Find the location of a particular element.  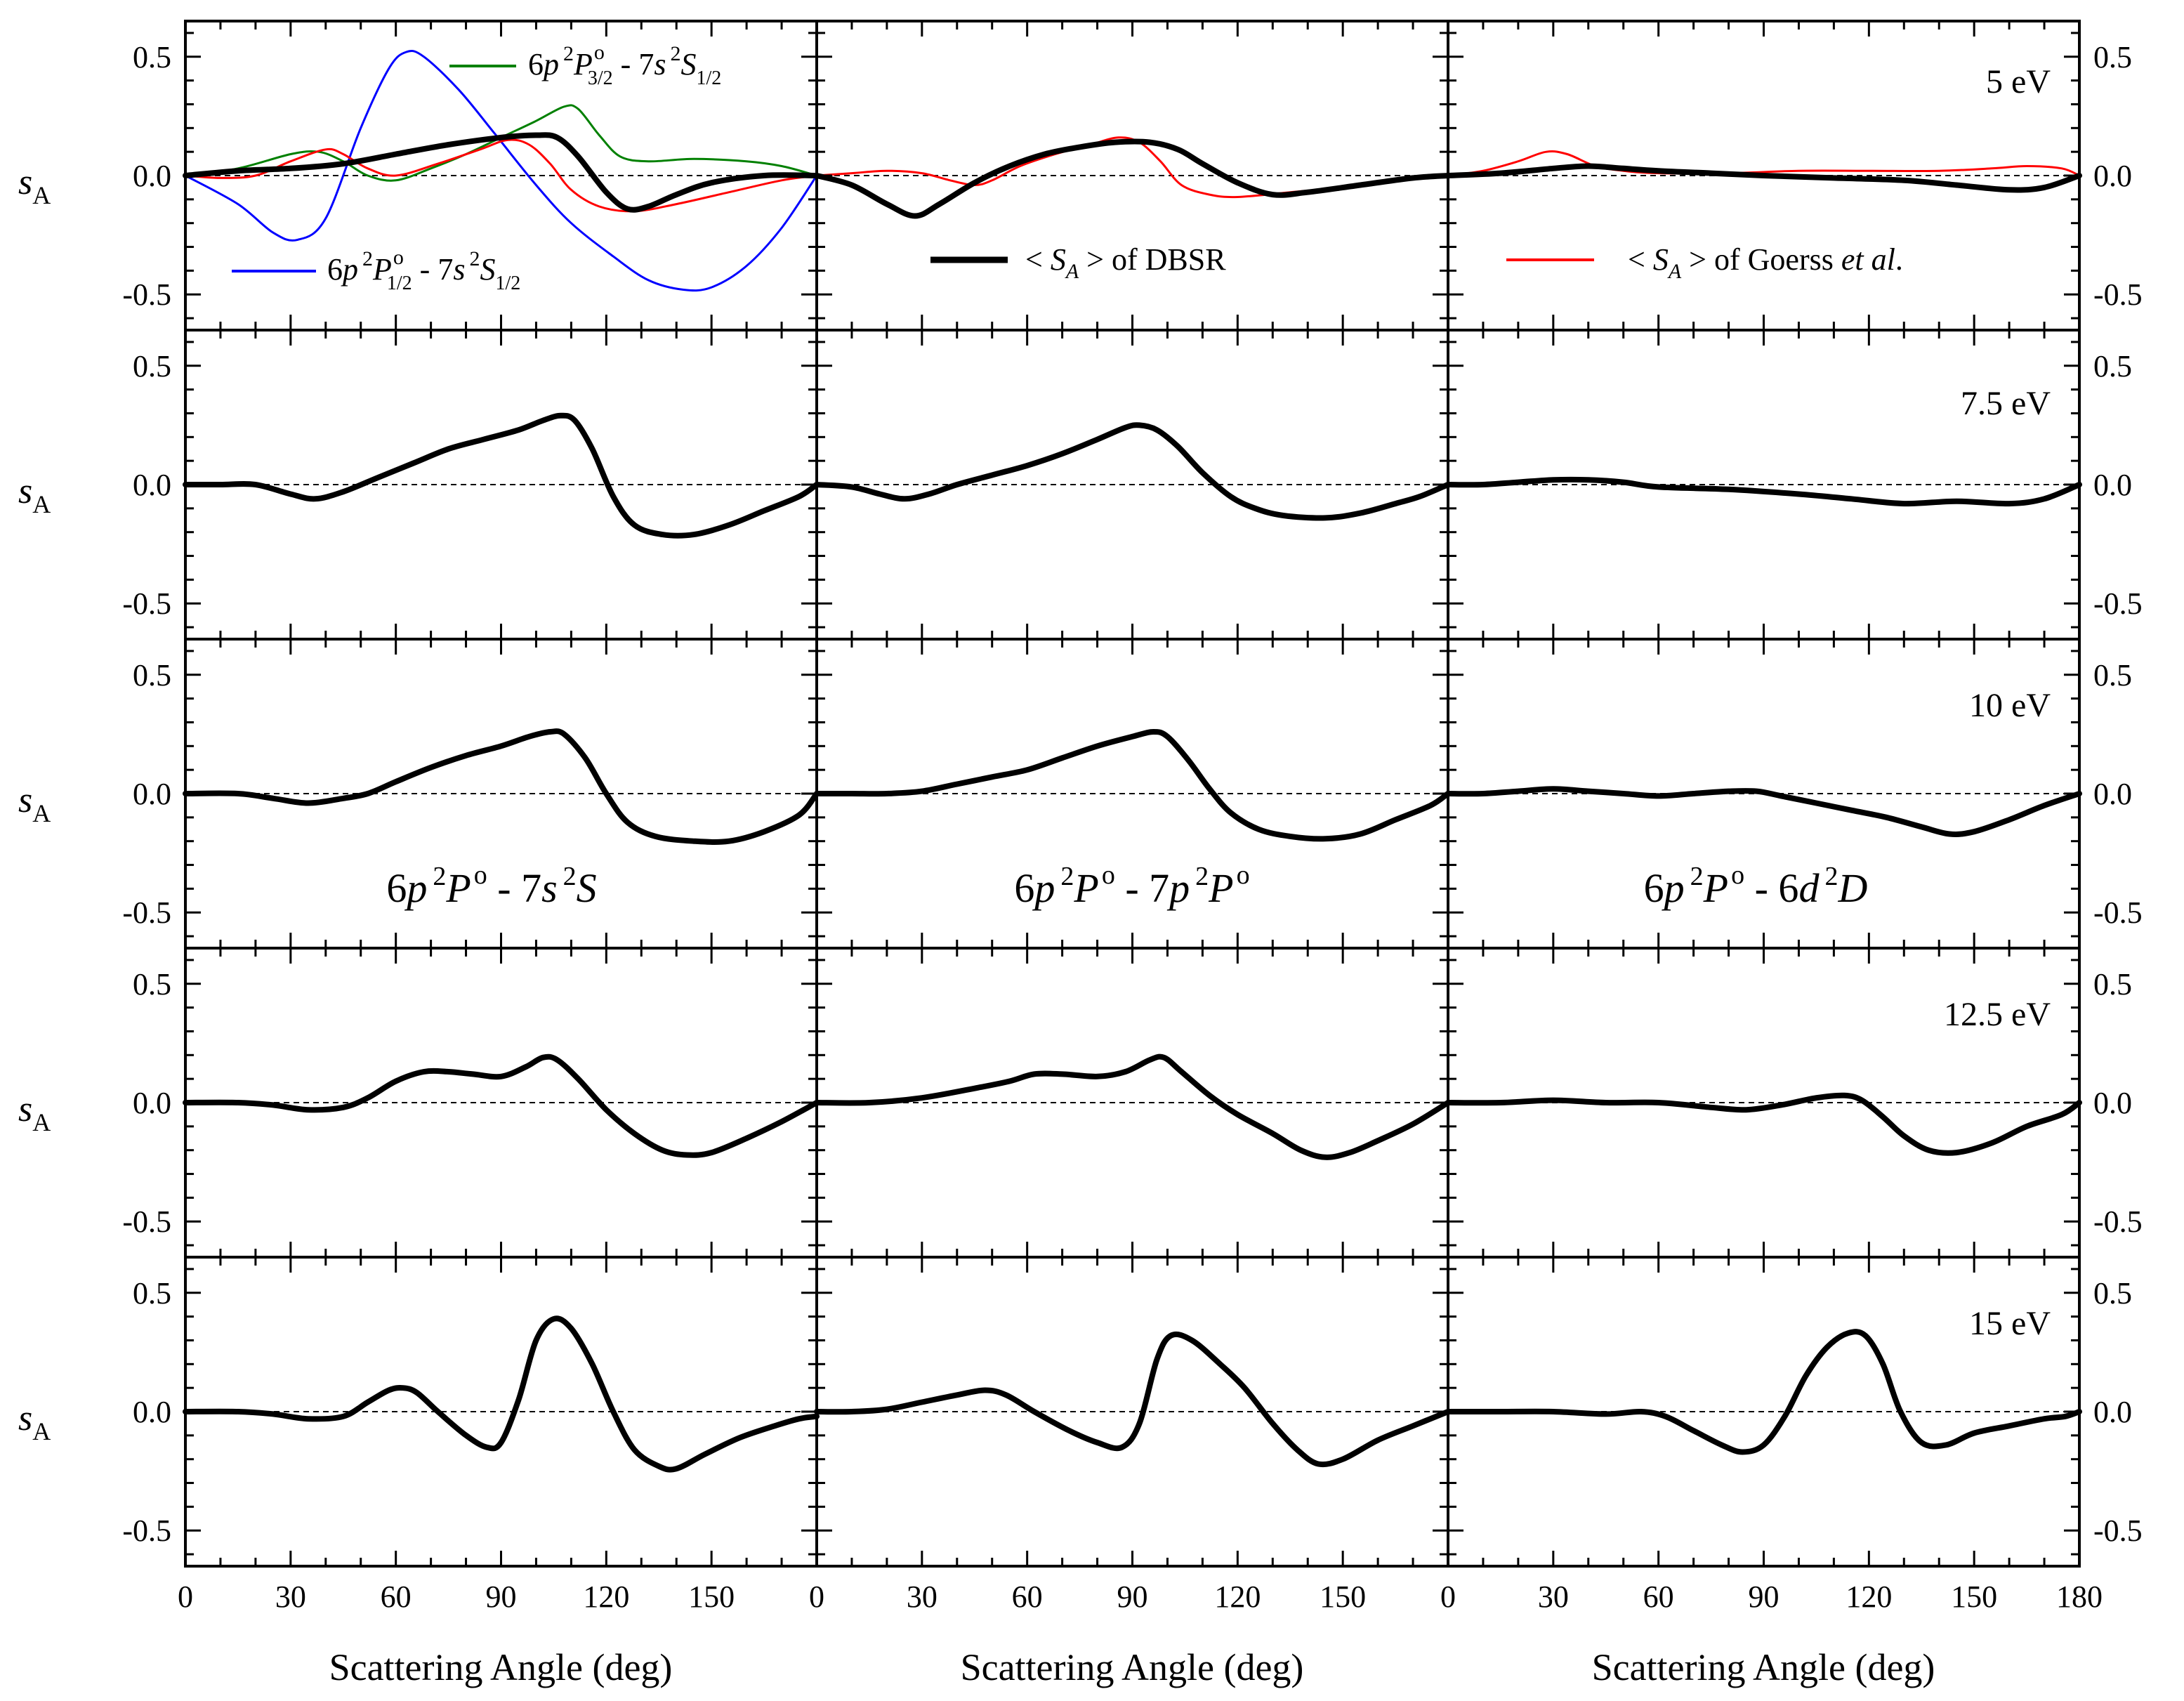

series-line-r4-c1--sa-of-dbsr is located at coordinates (1132, 1399).